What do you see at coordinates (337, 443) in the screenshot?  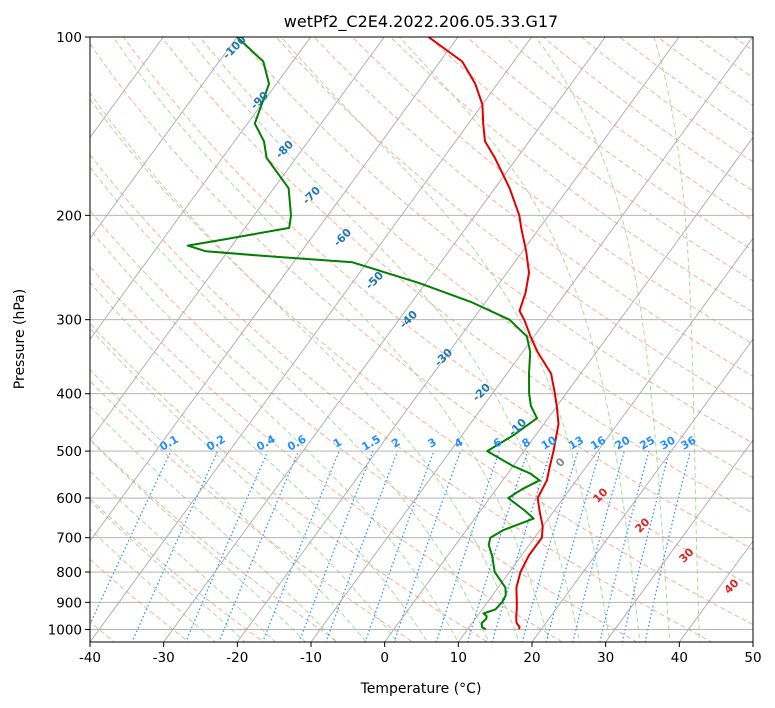 I see `mixing-ratio-label: 1` at bounding box center [337, 443].